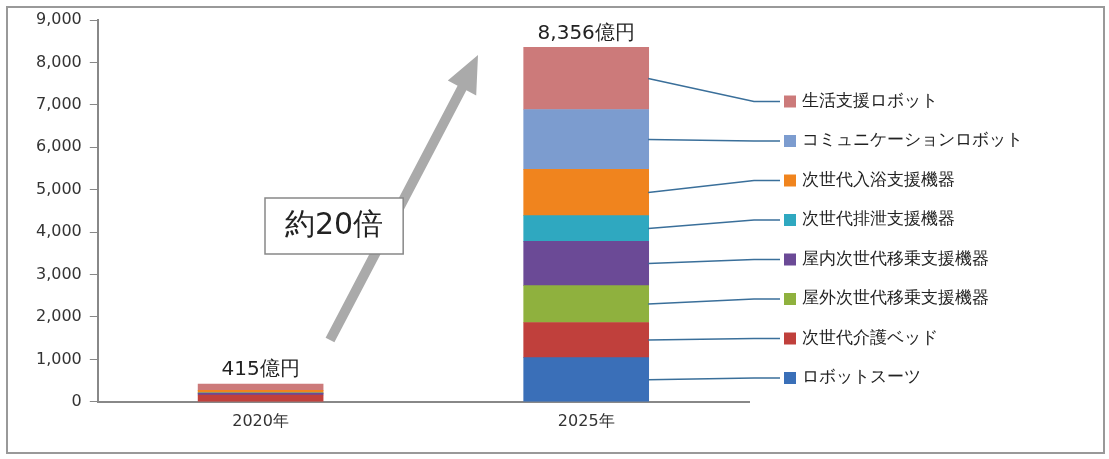  What do you see at coordinates (878, 178) in the screenshot?
I see `legend-label: 次世代入浴支援機器` at bounding box center [878, 178].